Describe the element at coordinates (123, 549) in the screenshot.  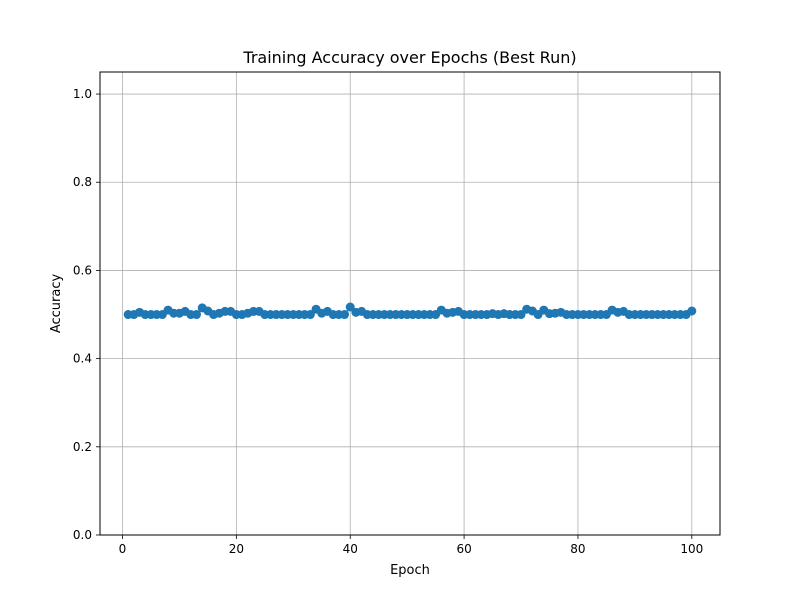
I see `x-tick-label: 0` at that location.